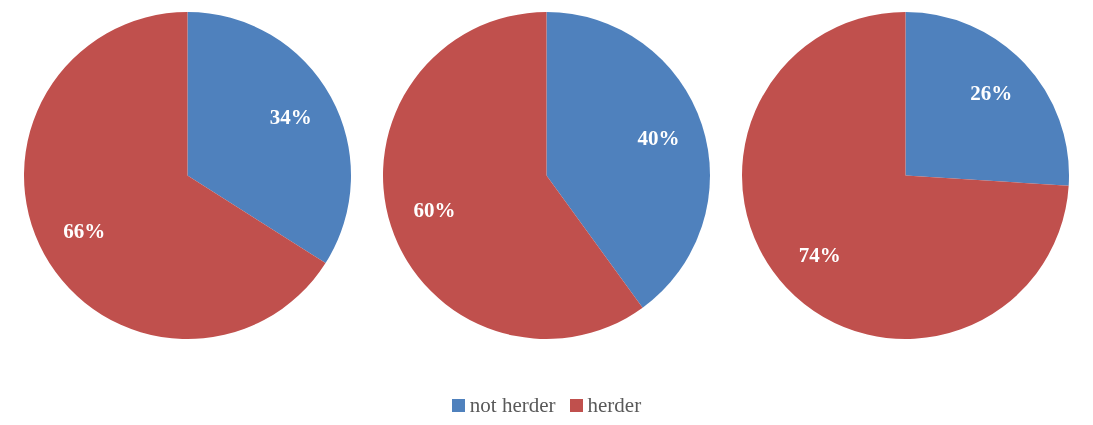  I want to click on data-label: 60%, so click(434, 210).